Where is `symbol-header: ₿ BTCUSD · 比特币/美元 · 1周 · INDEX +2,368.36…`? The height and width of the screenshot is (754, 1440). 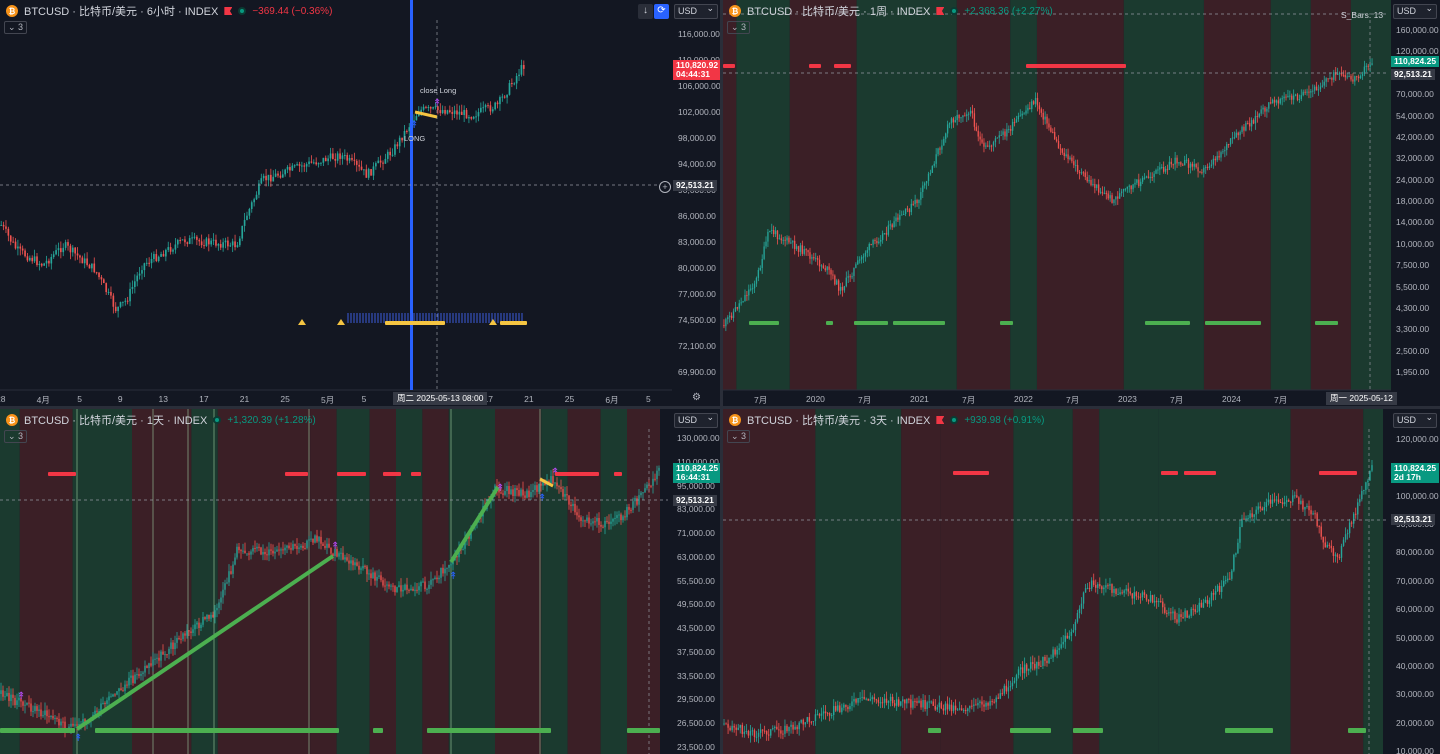
symbol-header: ₿ BTCUSD · 比特币/美元 · 1周 · INDEX +2,368.36… is located at coordinates (888, 11).